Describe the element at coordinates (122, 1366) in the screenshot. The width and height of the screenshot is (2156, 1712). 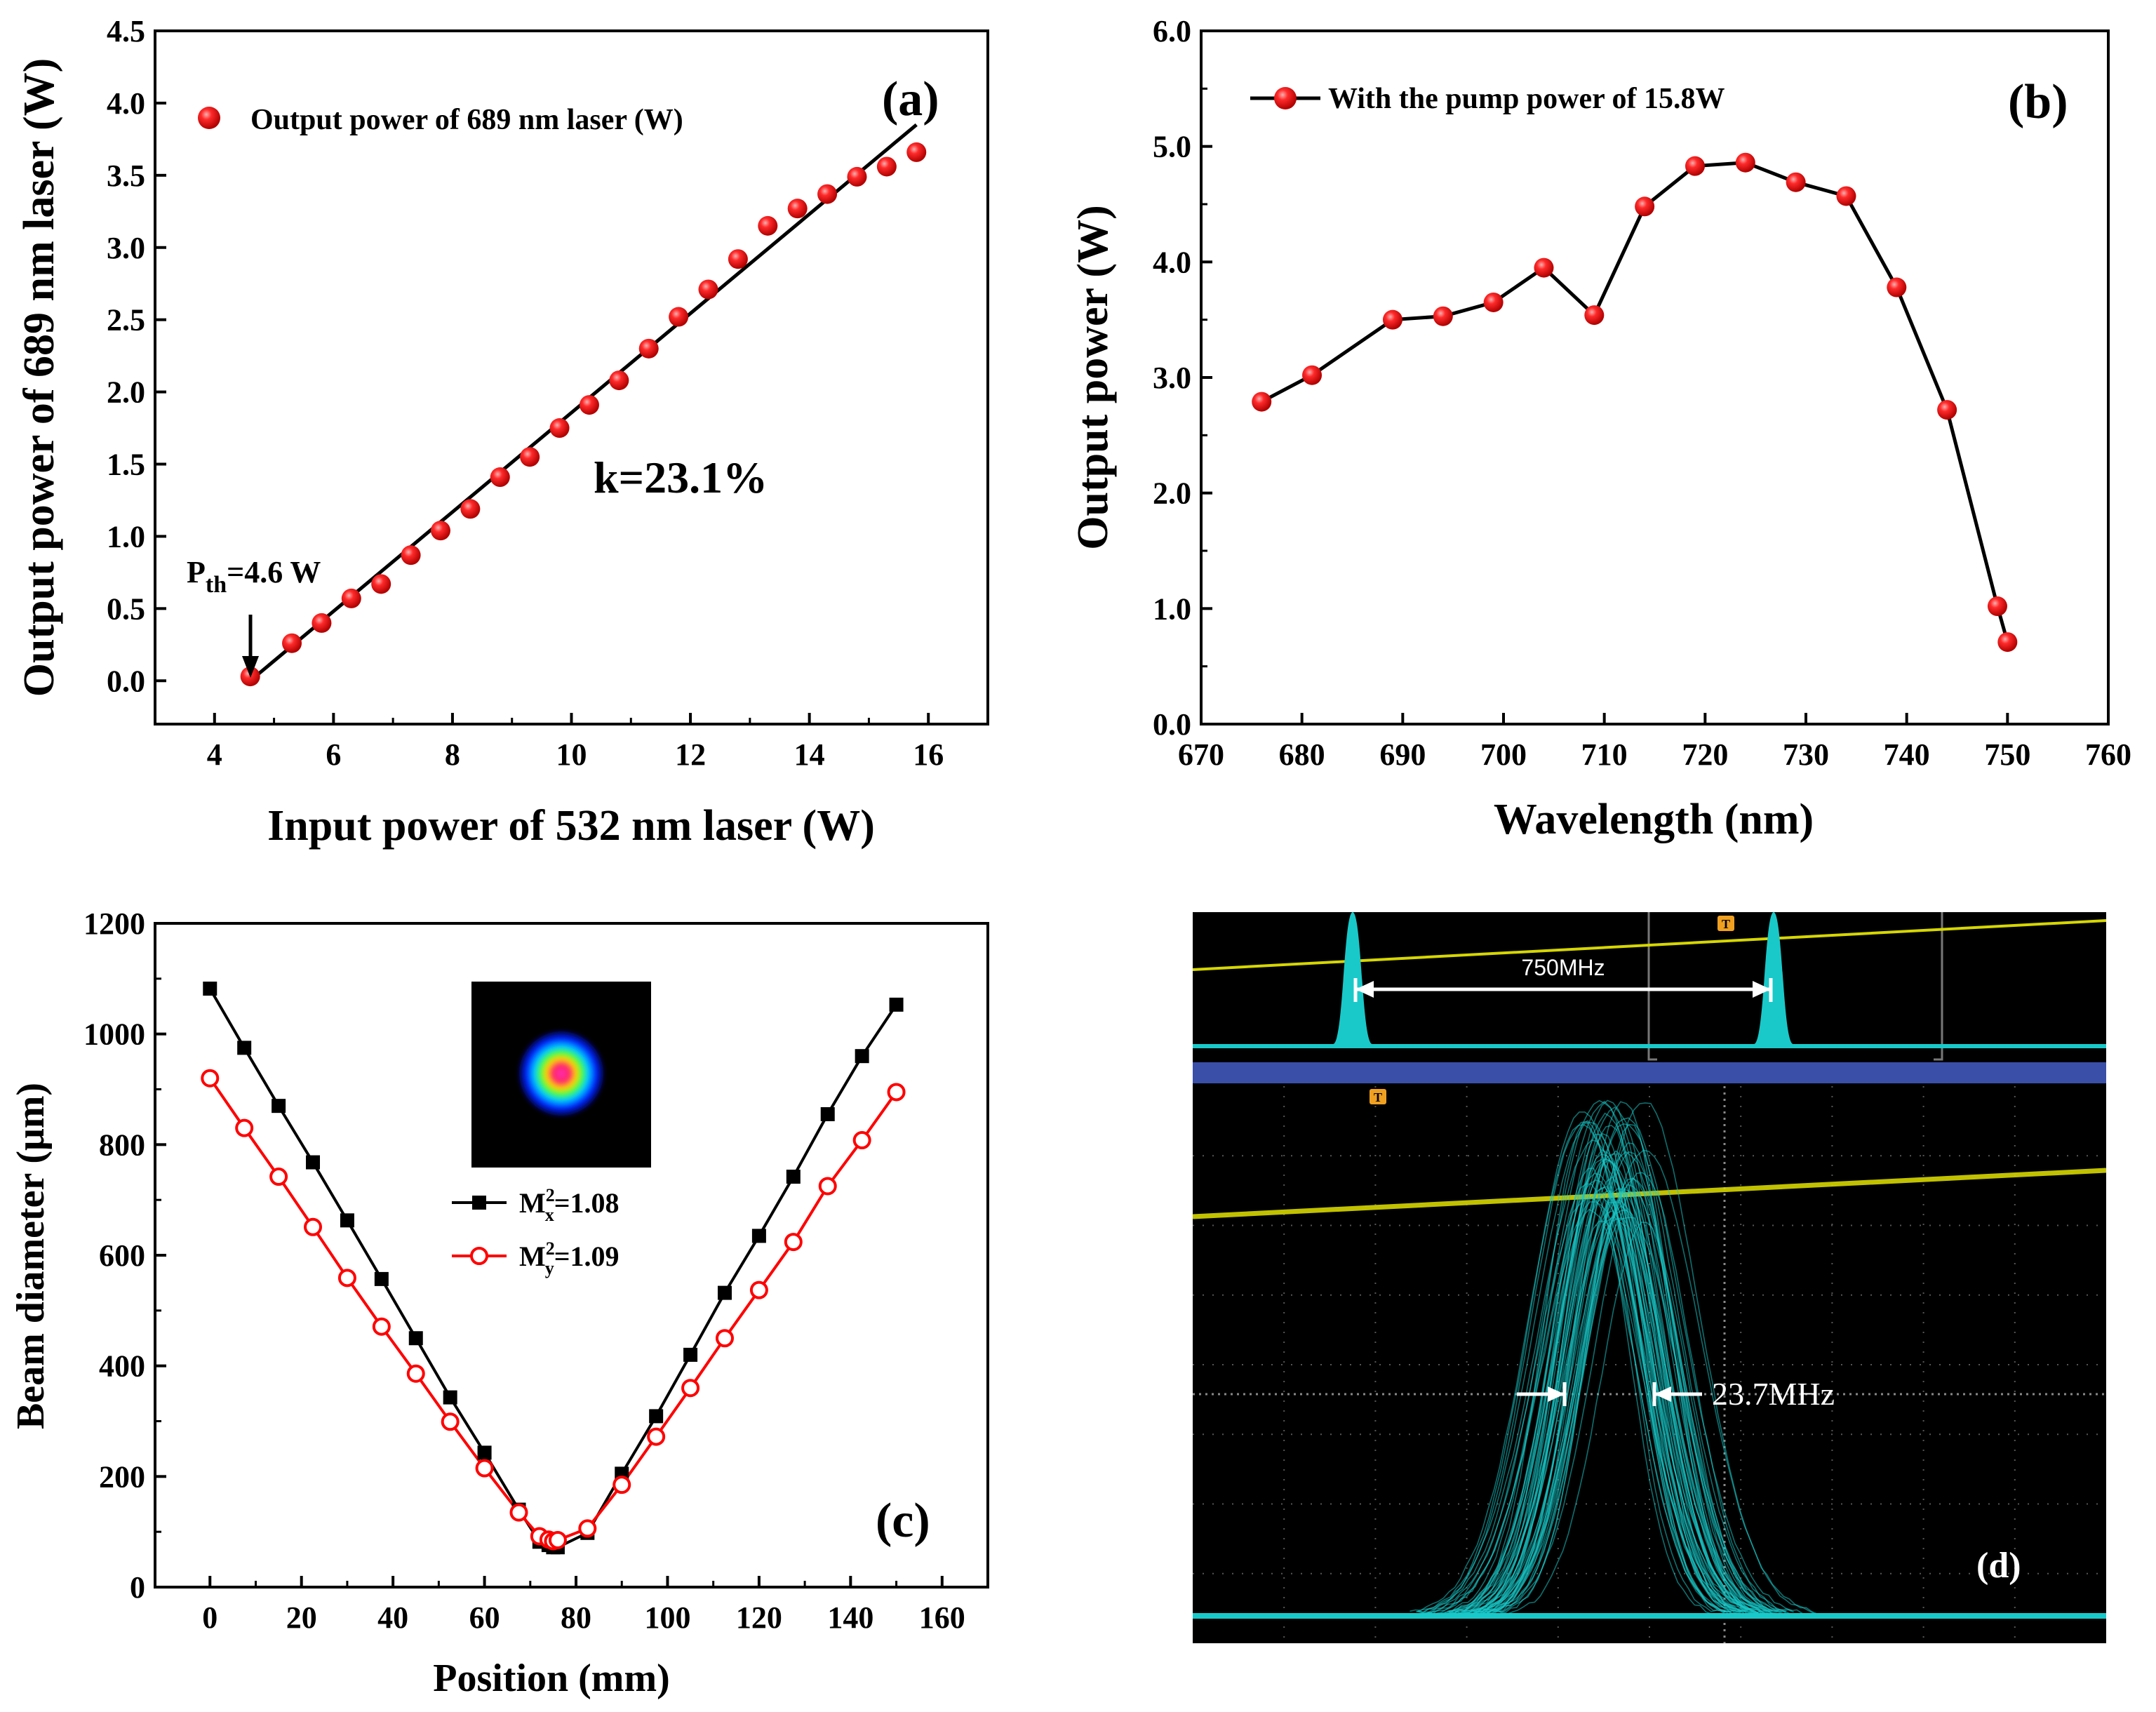
I see `panel-c-ytick-label: 400` at that location.